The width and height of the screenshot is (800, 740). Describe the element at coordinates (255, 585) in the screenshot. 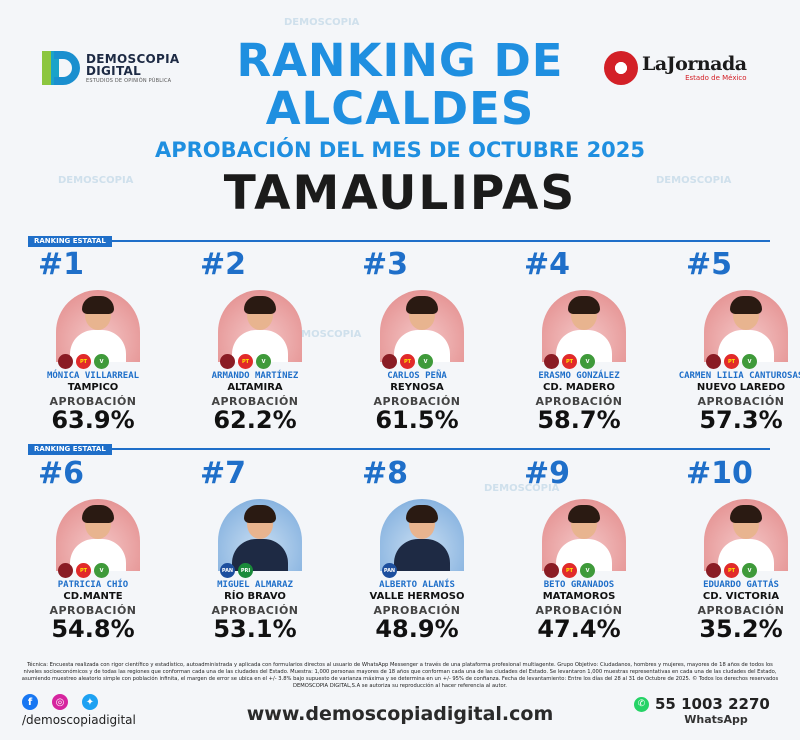

I see `mayor-name: MIGUEL ALMARAZ` at that location.